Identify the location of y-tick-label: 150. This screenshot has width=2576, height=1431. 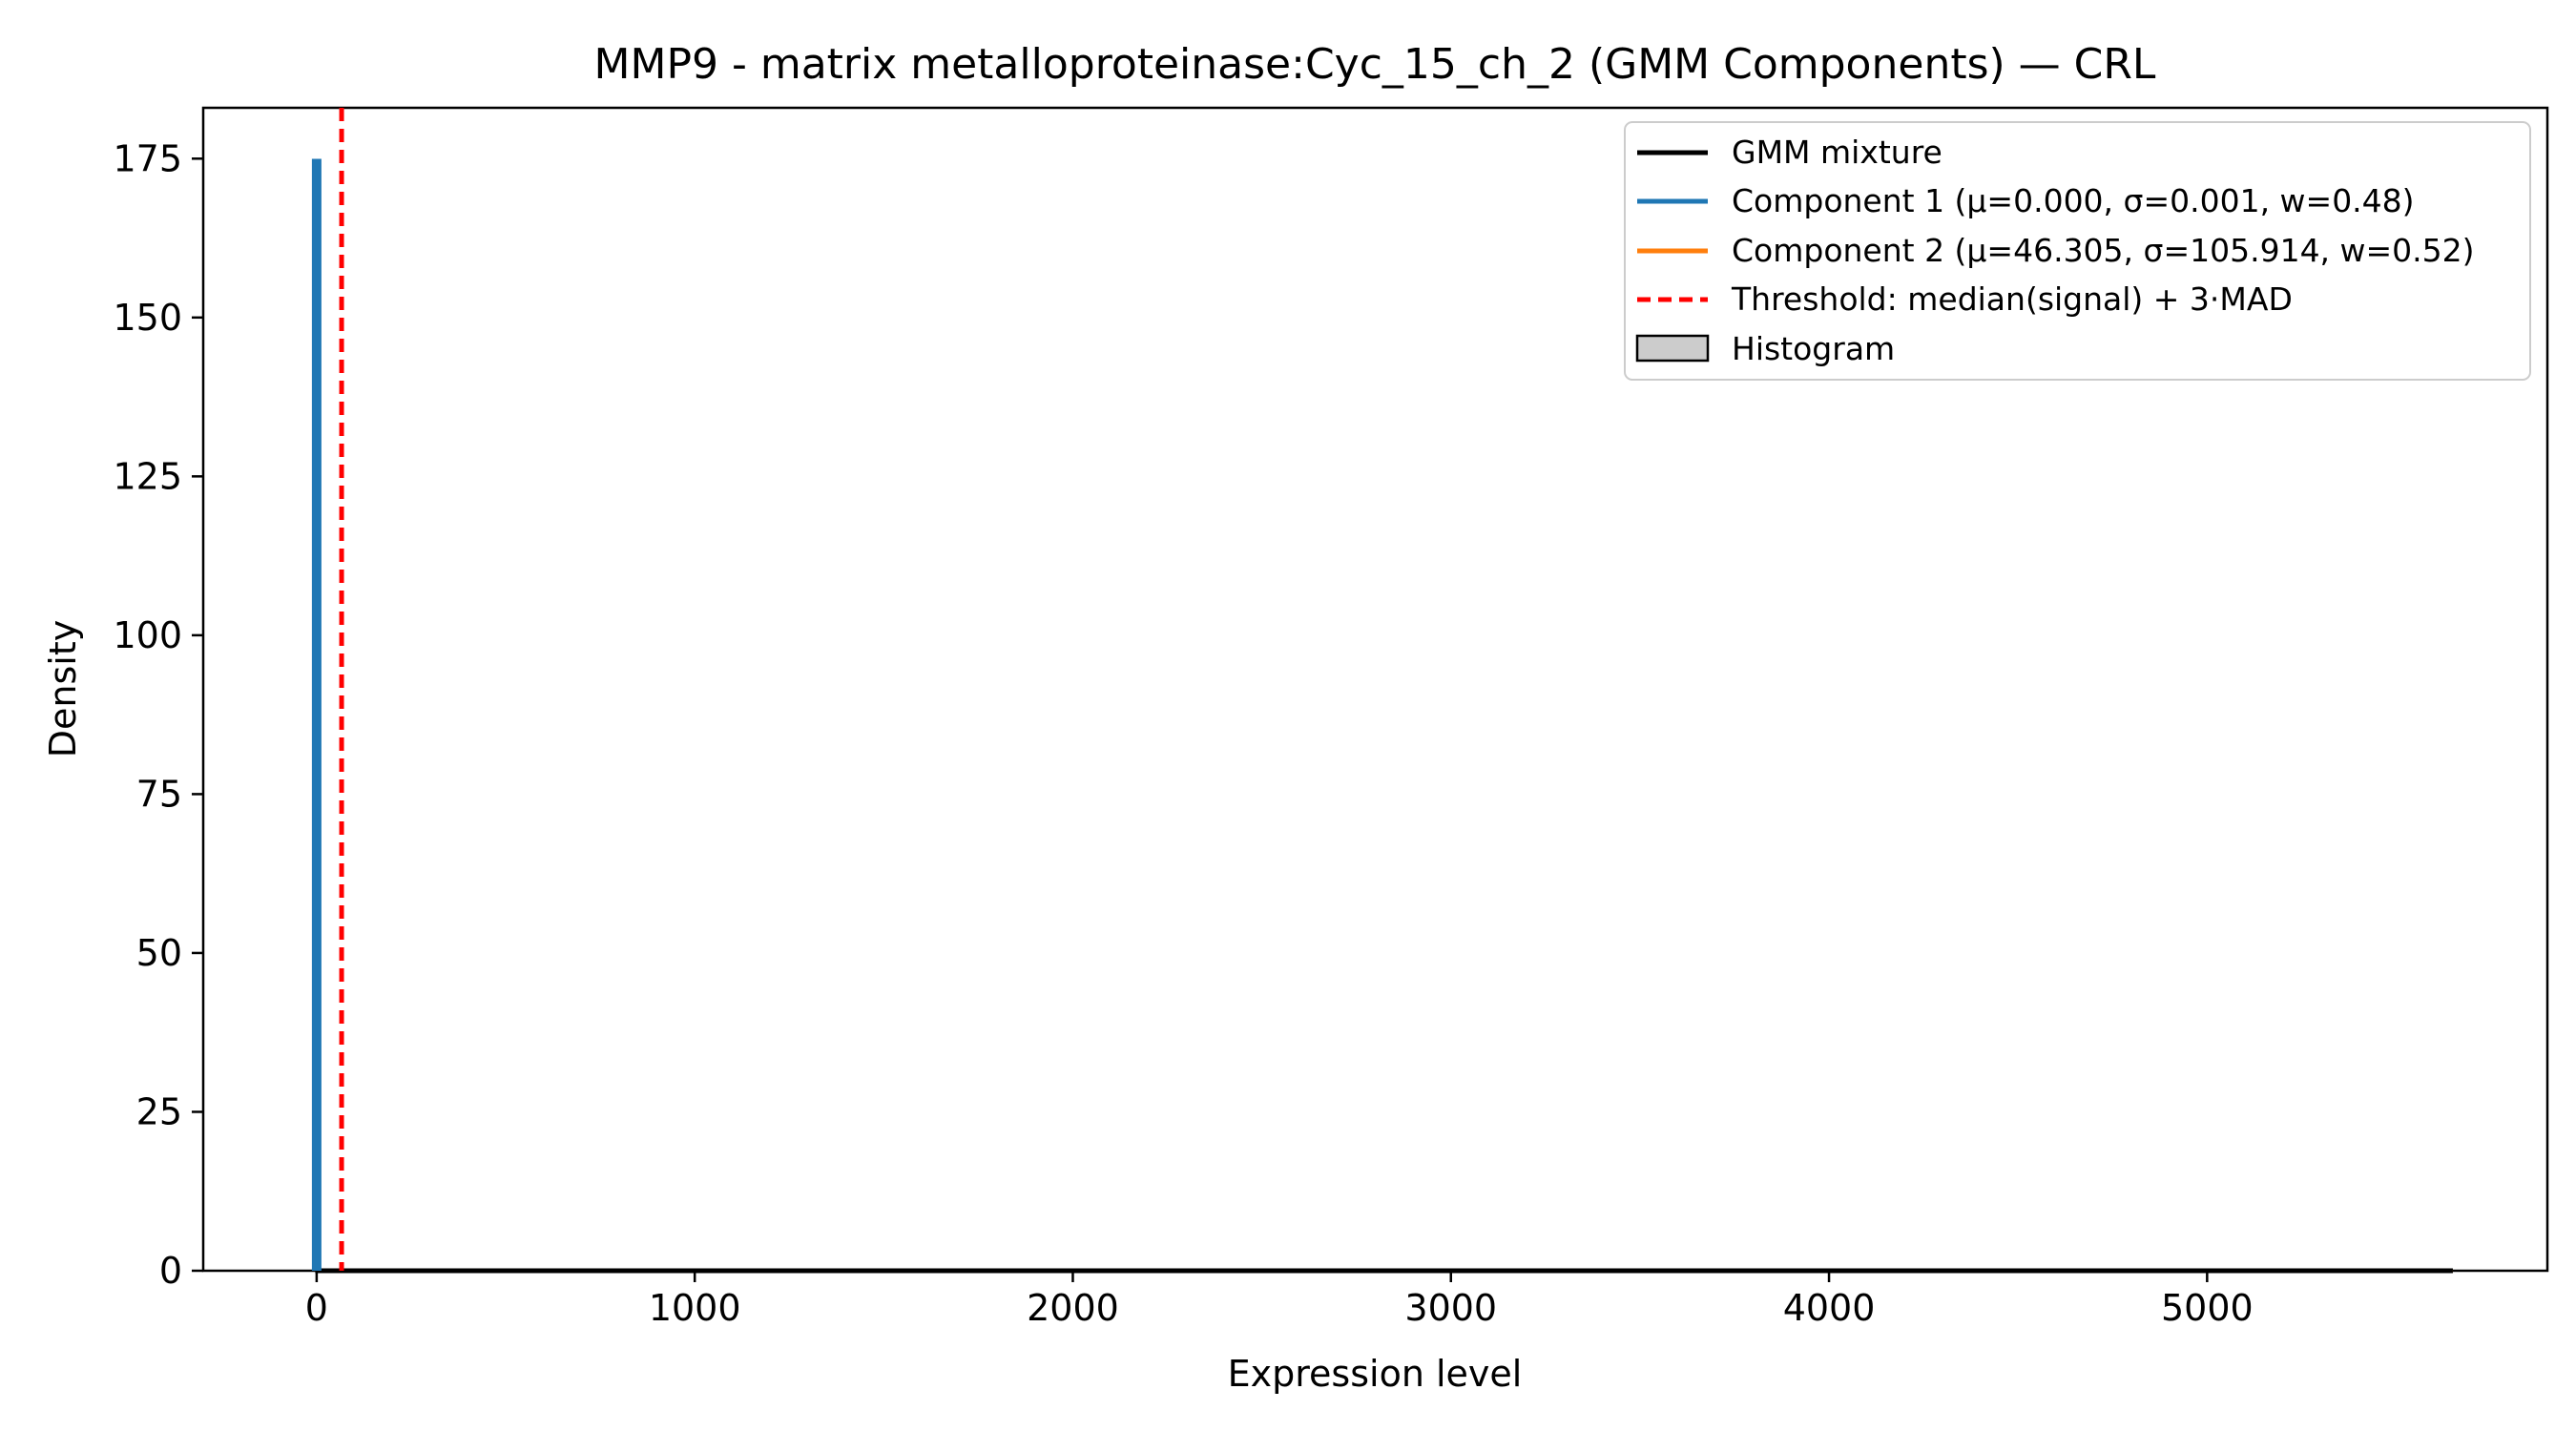
(147, 318).